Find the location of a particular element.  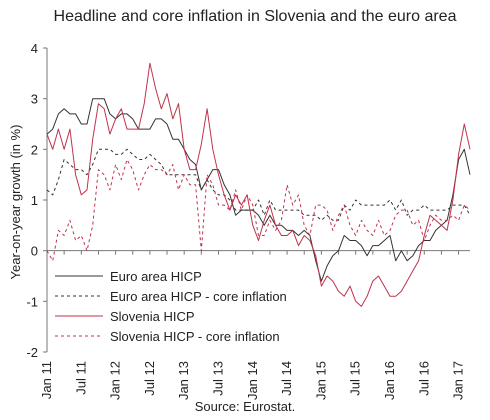

y-tick-label: 3 is located at coordinates (34, 99).